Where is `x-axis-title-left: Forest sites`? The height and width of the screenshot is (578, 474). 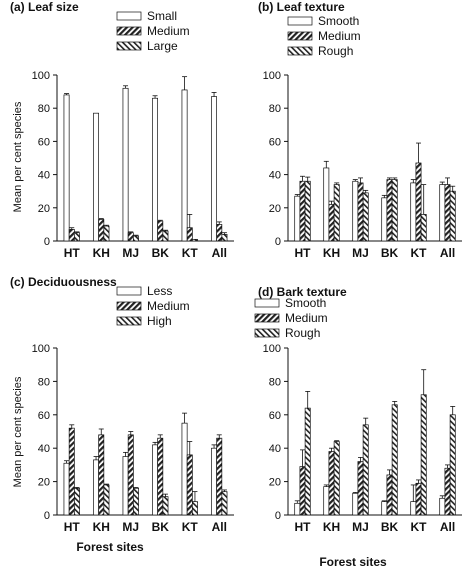 x-axis-title-left: Forest sites is located at coordinates (110, 547).